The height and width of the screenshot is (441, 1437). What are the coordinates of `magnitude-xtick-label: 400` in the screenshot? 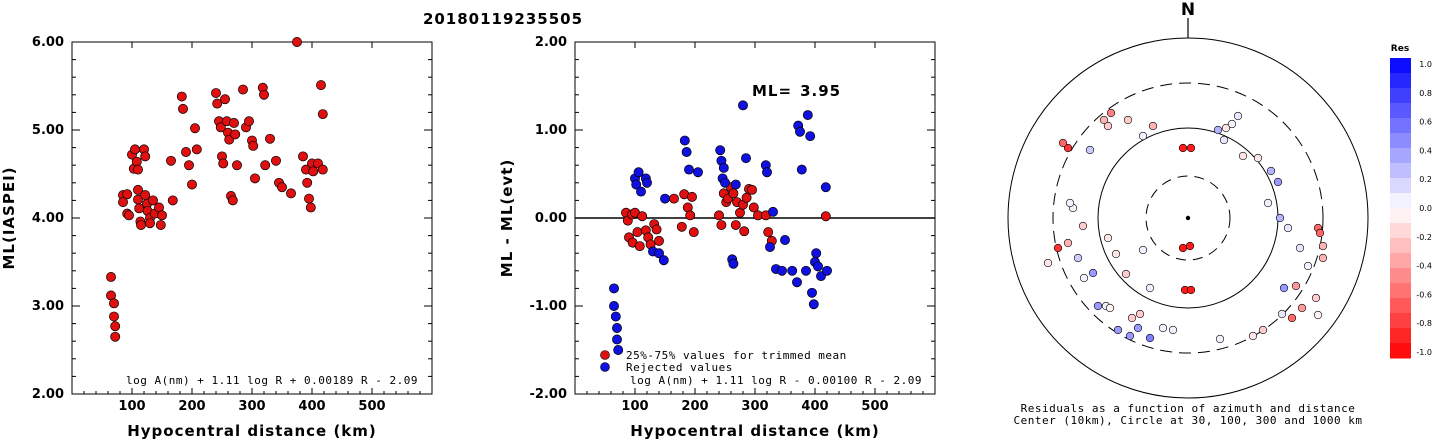 It's located at (311, 406).